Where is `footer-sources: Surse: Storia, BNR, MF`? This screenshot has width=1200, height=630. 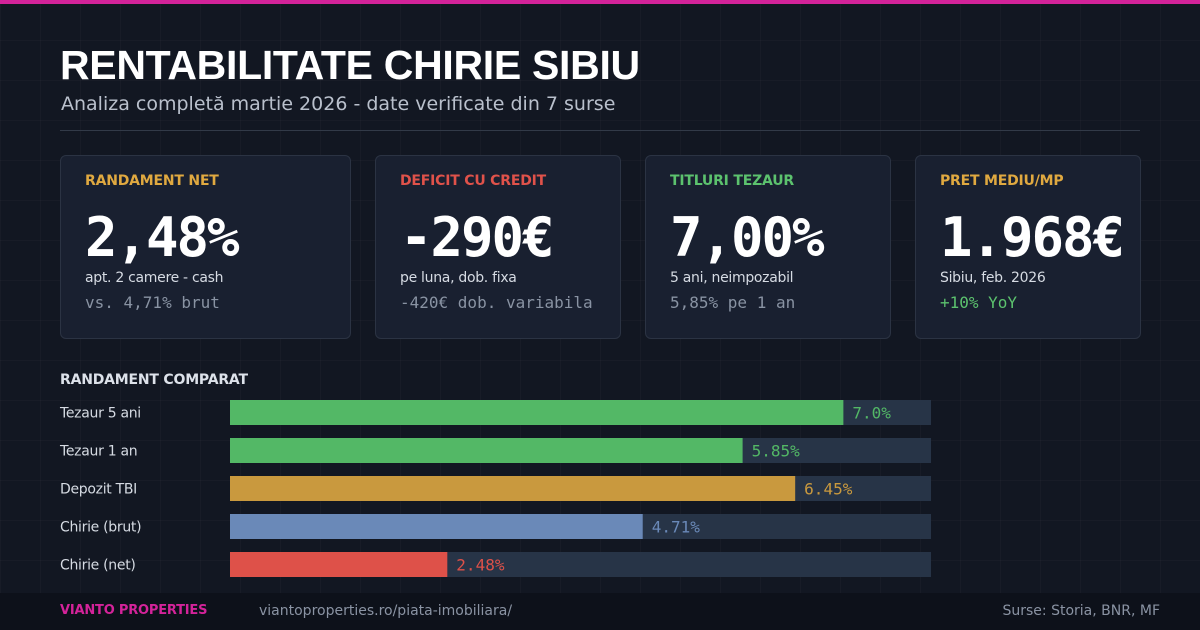 footer-sources: Surse: Storia, BNR, MF is located at coordinates (1081, 611).